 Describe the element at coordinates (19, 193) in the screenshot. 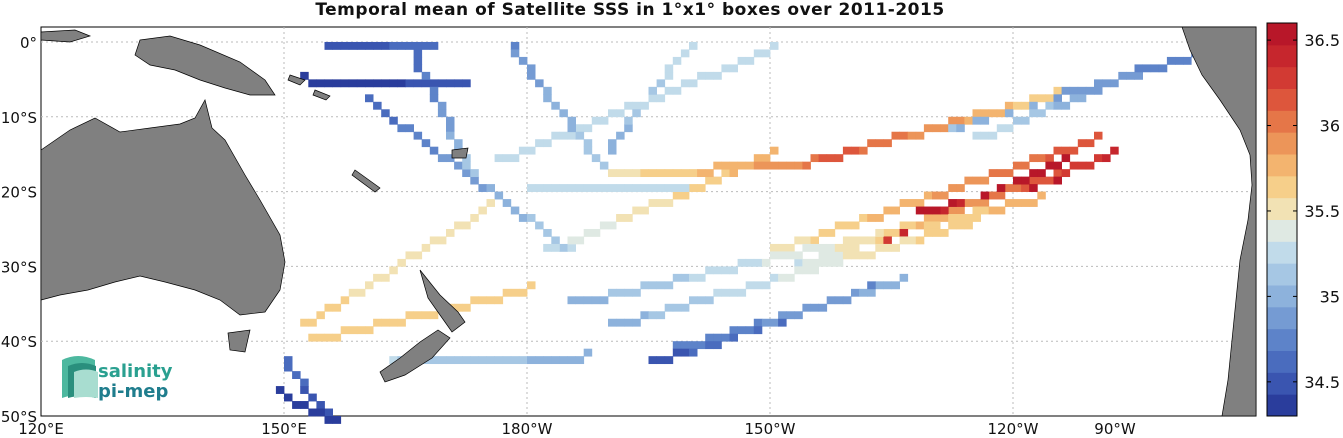

I see `y-tick-label: 20°S` at that location.